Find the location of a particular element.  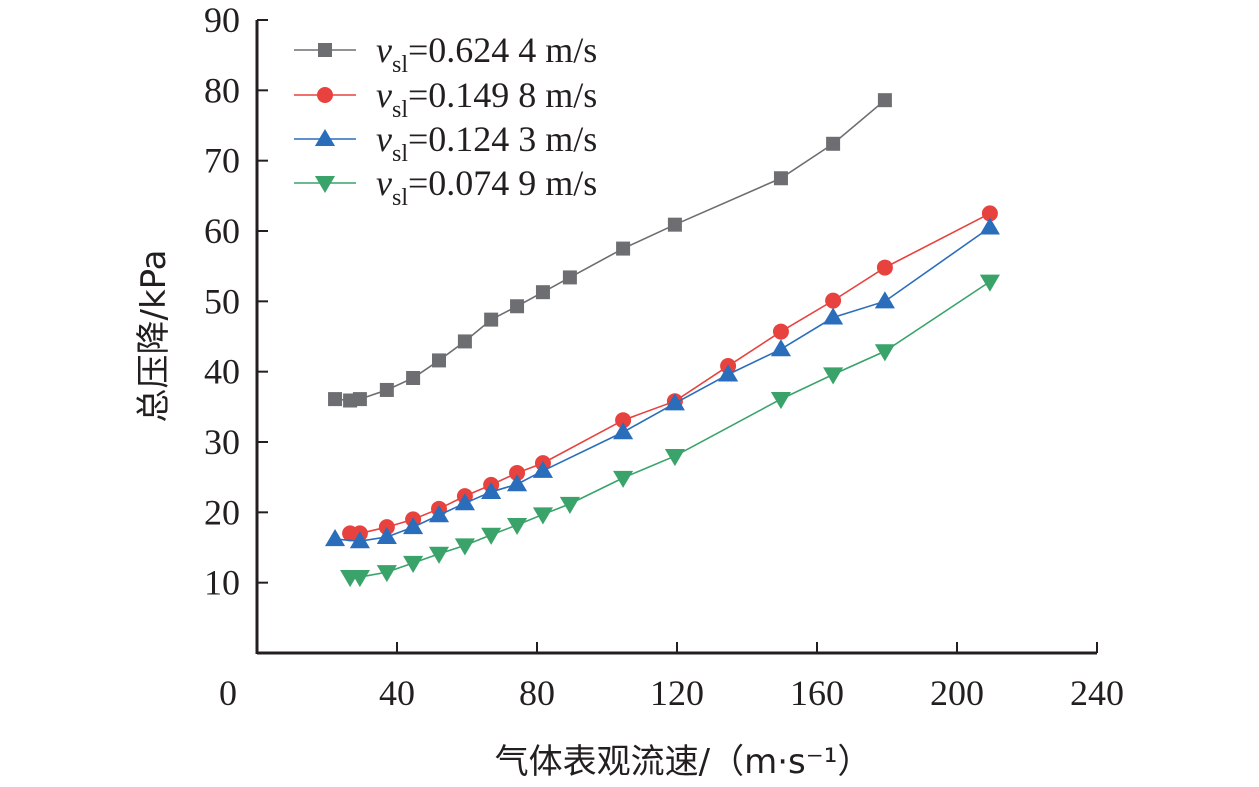

x-tick-label: 80 is located at coordinates (537, 693).